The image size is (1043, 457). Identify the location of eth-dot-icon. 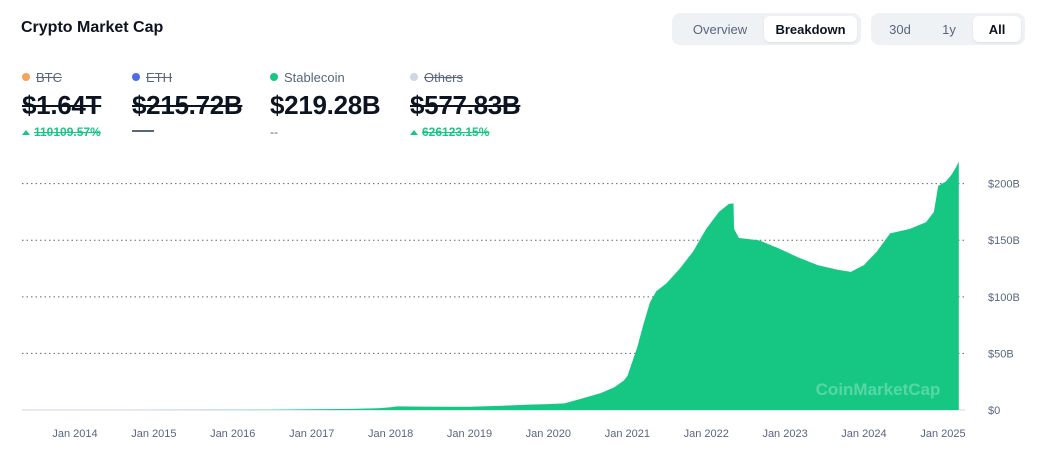
(136, 77).